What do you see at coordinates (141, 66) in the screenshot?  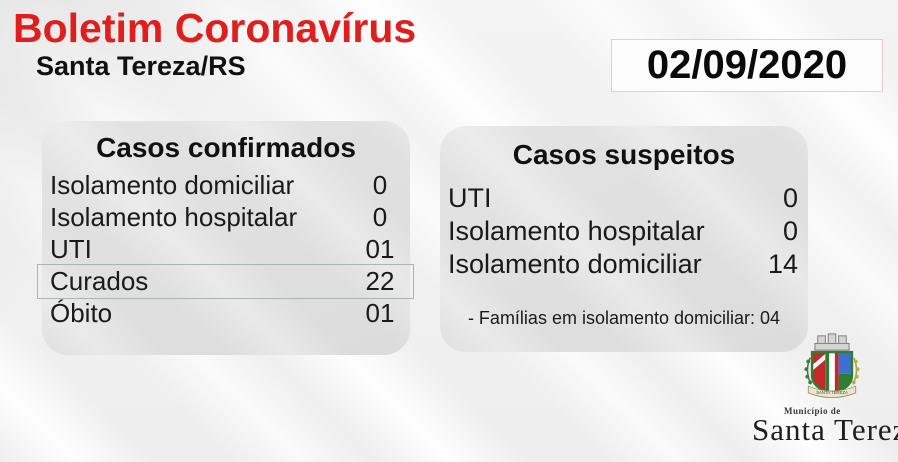 I see `page-subtitle: Santa Tereza/RS` at bounding box center [141, 66].